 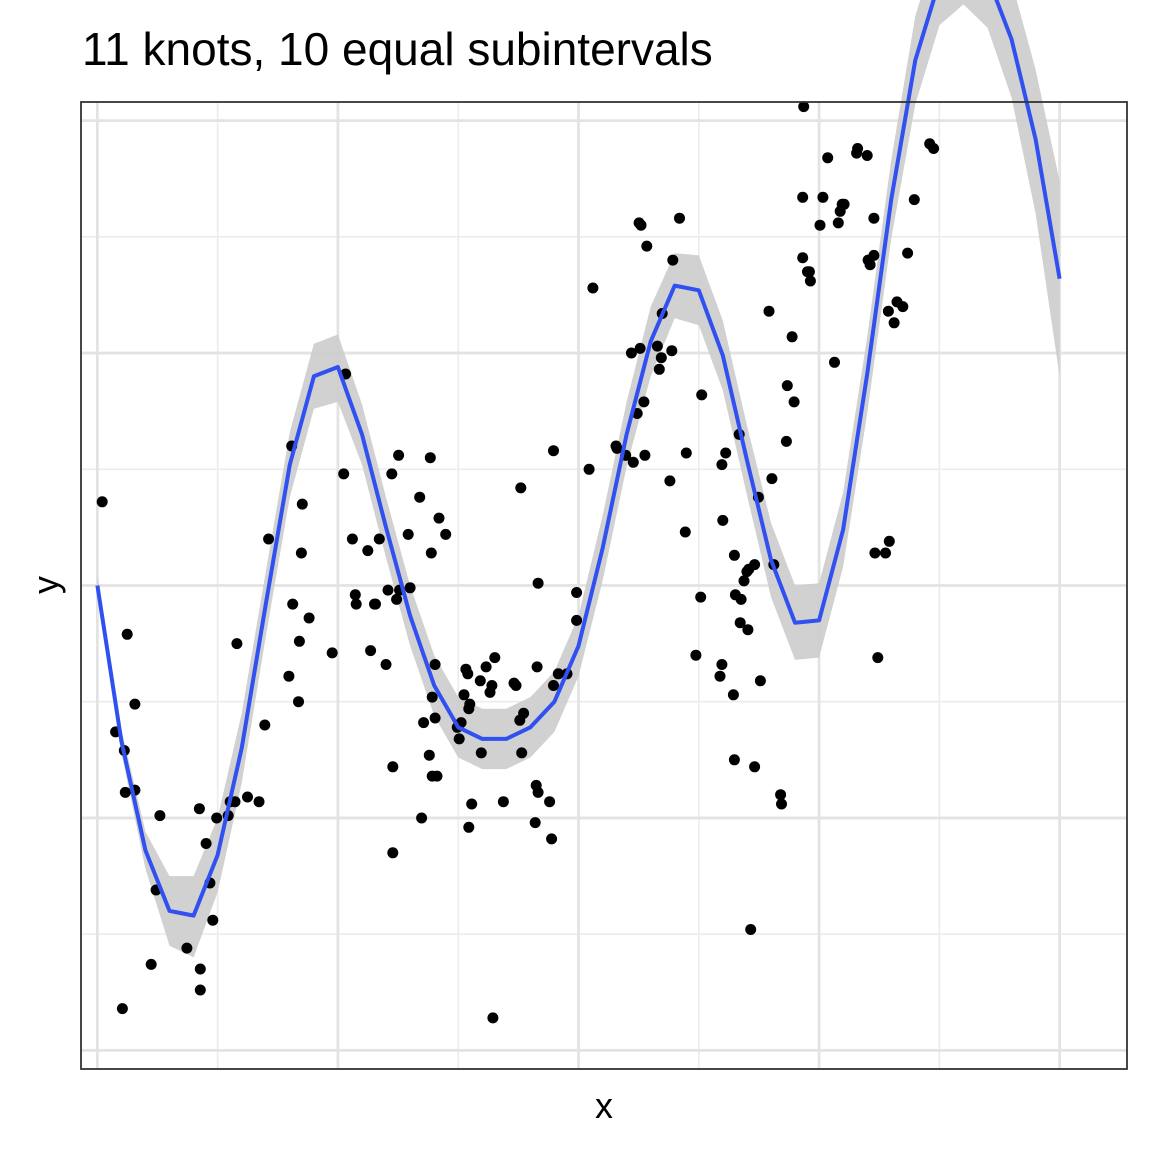 What do you see at coordinates (45, 585) in the screenshot?
I see `y-axis-label: y` at bounding box center [45, 585].